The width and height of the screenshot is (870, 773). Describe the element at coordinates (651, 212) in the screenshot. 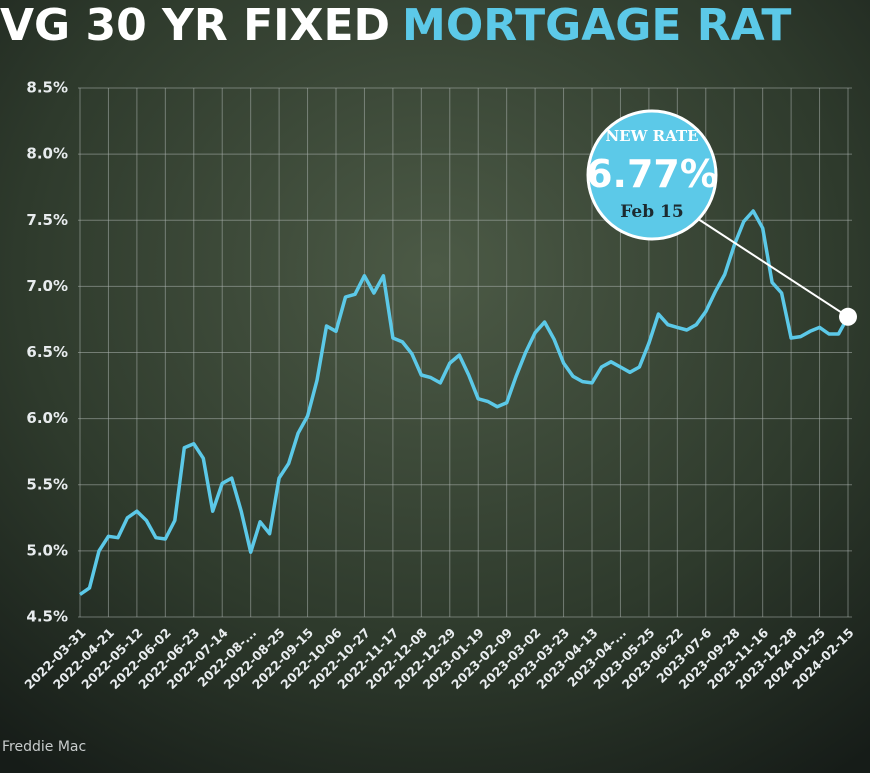

I see `annotation-date: Feb 15` at that location.